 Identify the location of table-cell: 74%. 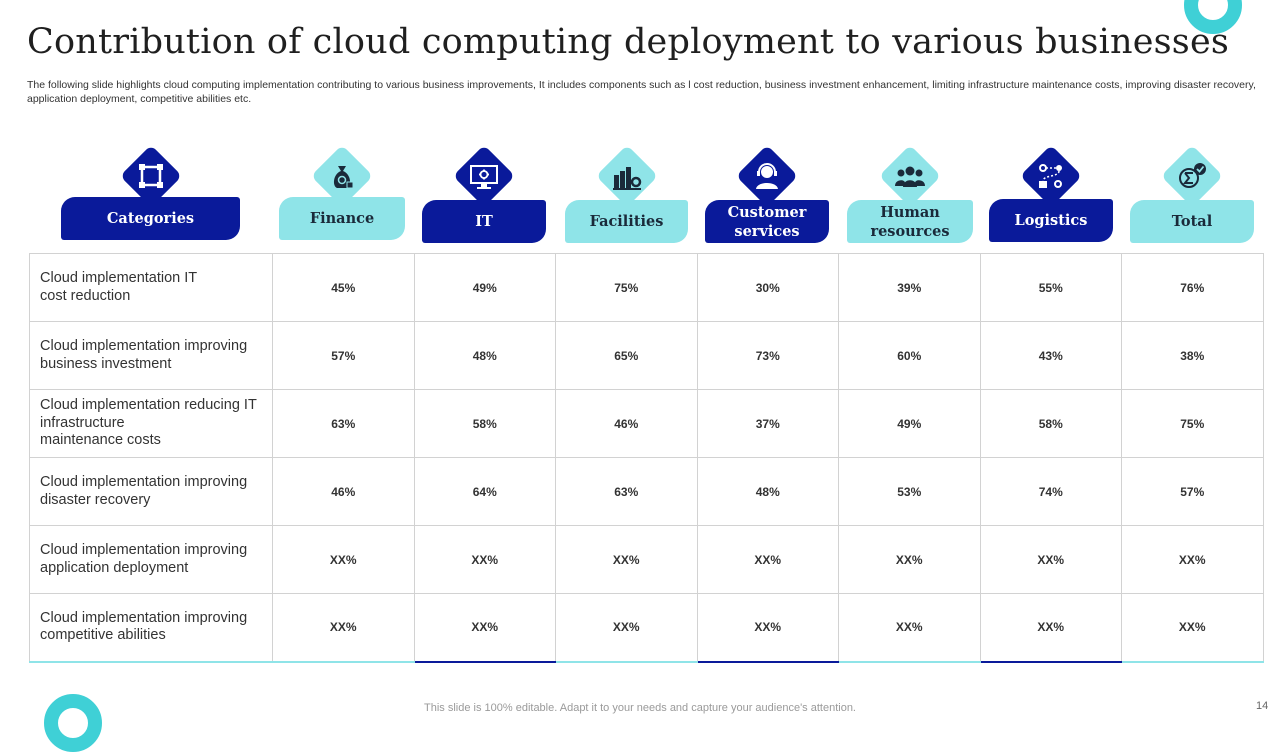
(1050, 491).